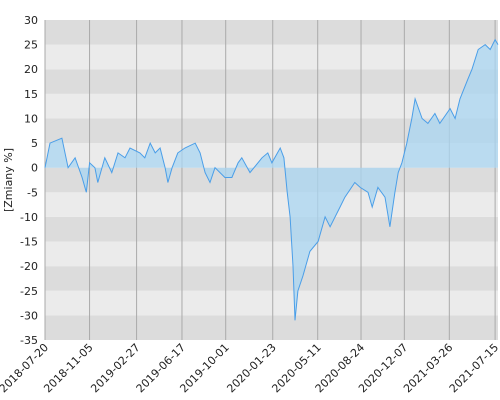 The image size is (500, 400). I want to click on y-tick-label: 30, so click(31, 20).